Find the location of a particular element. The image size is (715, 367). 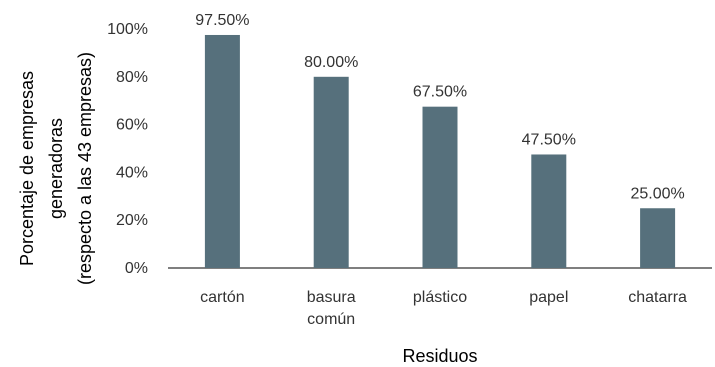

y-axis-title-line: Porcentaje de empresas is located at coordinates (27, 168).